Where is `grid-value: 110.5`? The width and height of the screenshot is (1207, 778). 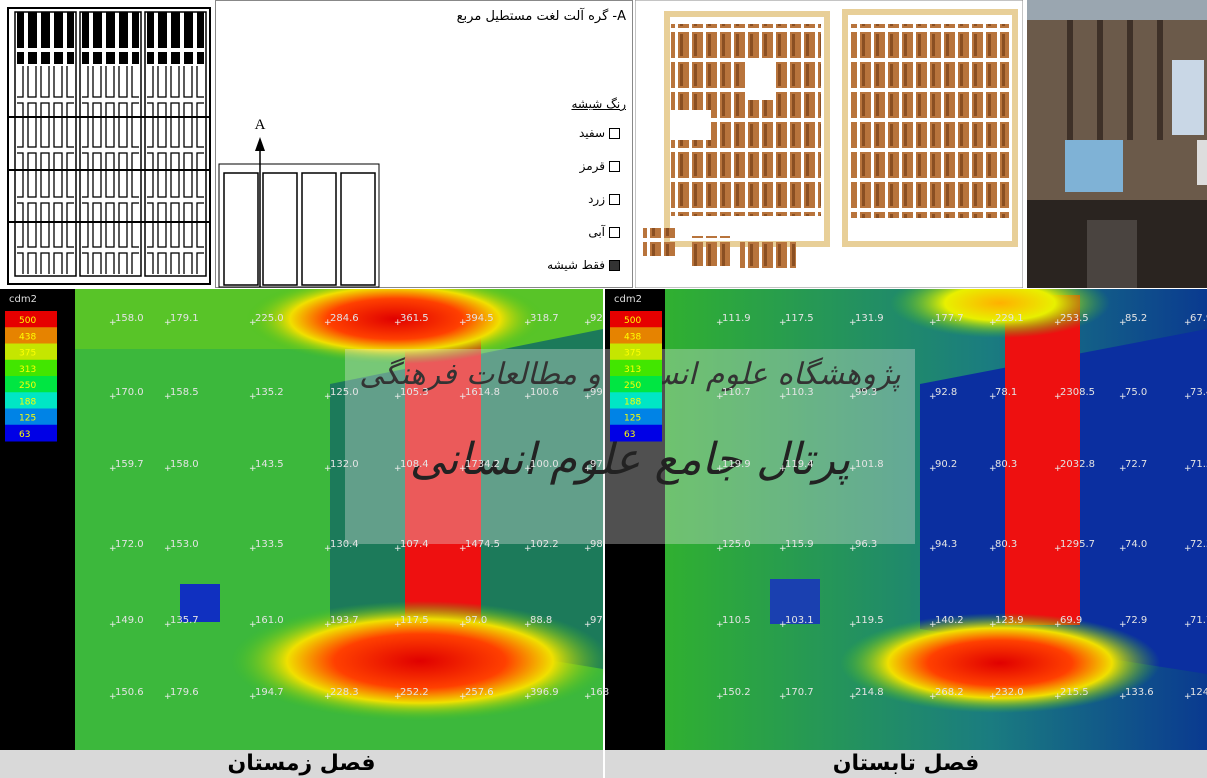 grid-value: 110.5 is located at coordinates (736, 620).